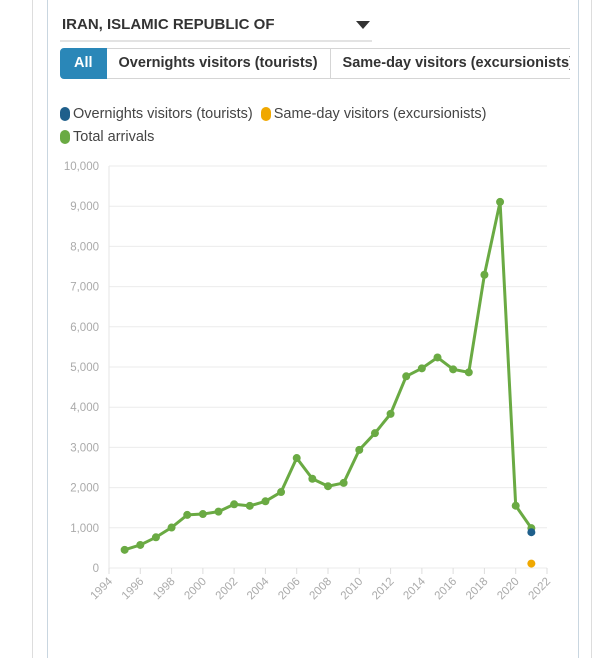 The width and height of the screenshot is (616, 658). Describe the element at coordinates (227, 589) in the screenshot. I see `x-tick-label: 2002` at that location.